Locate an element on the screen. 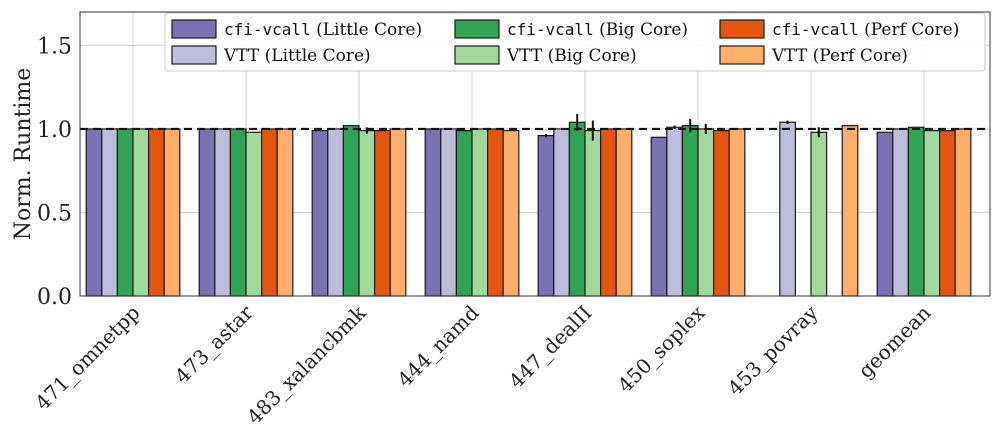 This screenshot has width=996, height=437. legend-label-suffix: VTT (Little Core) is located at coordinates (297, 56).